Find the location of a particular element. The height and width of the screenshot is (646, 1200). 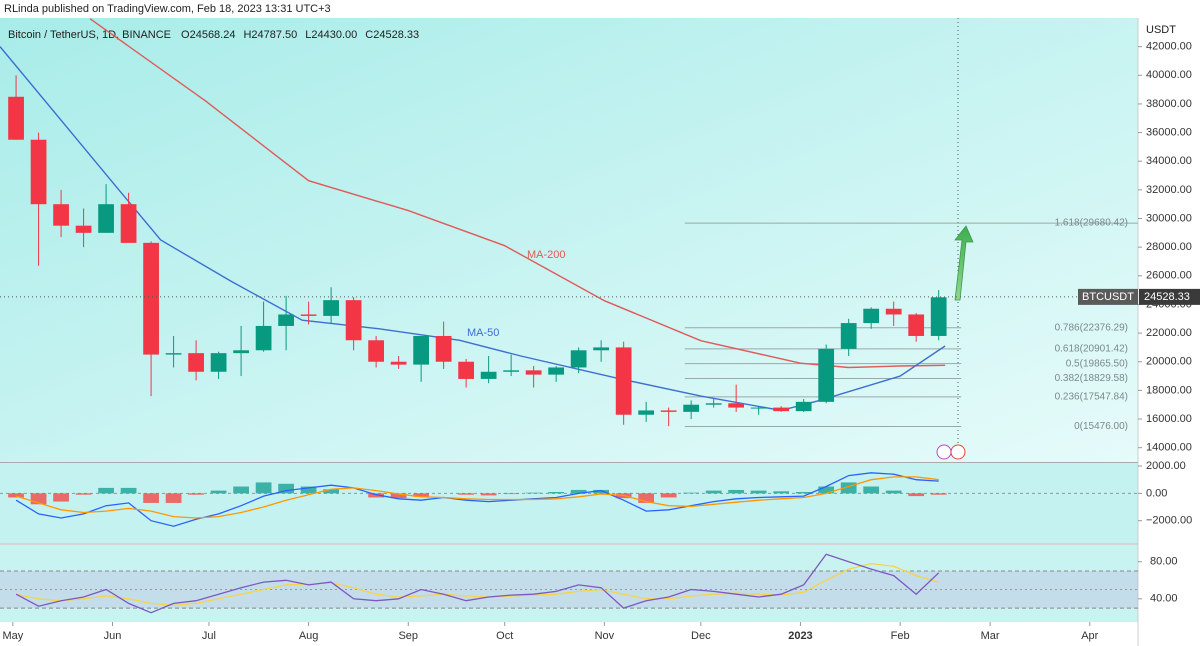

macd-line is located at coordinates (477, 499).